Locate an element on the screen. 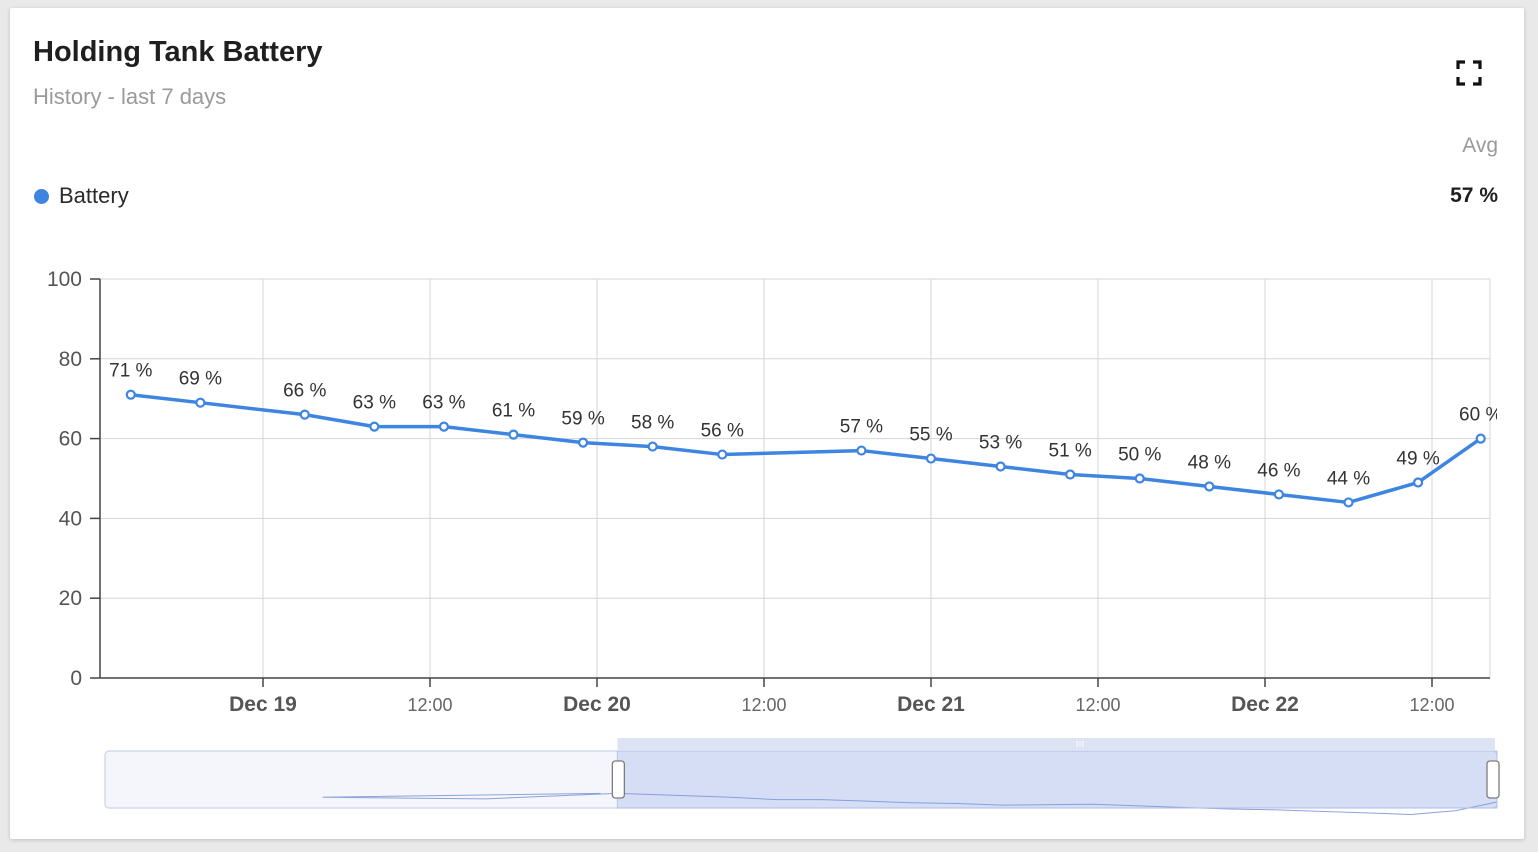  y-tick-label: 100 is located at coordinates (64, 279).